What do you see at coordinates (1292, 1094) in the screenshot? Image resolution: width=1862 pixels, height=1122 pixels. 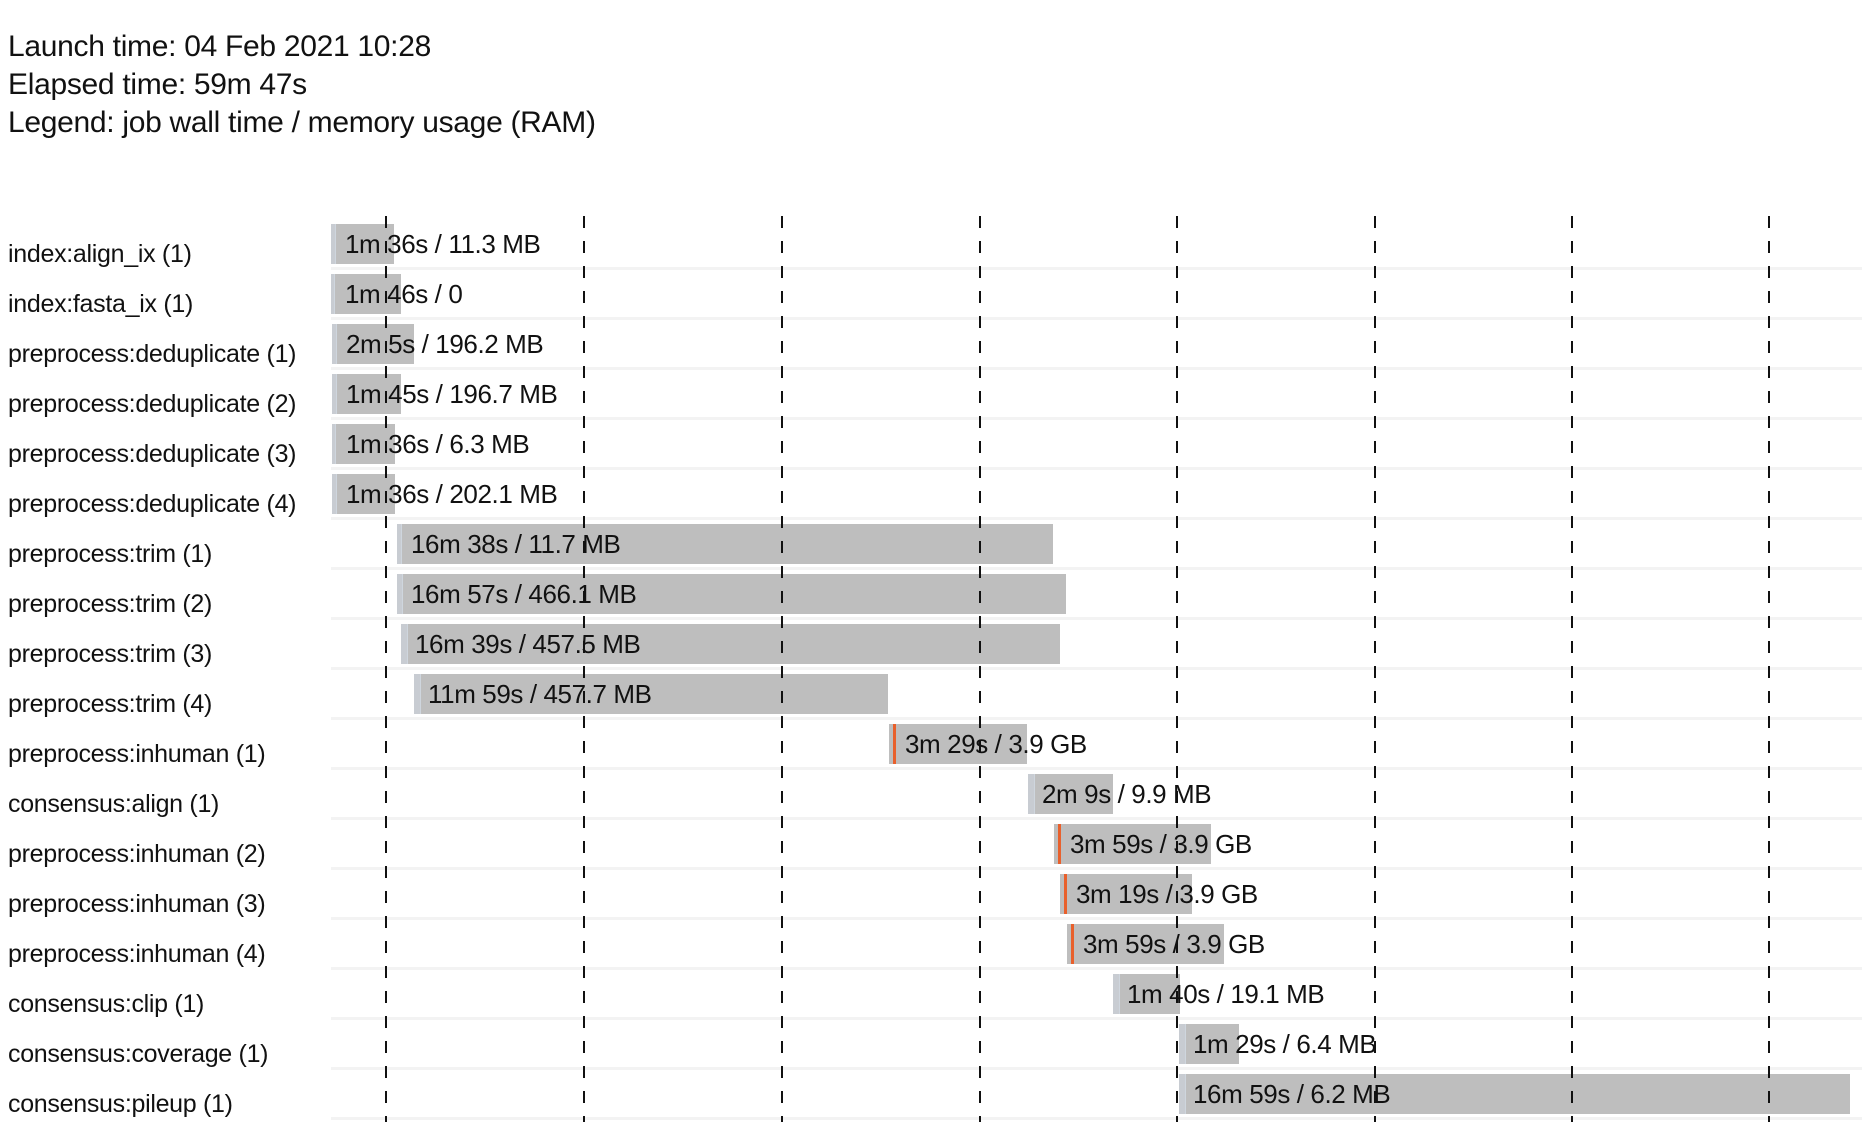 I see `task-bar-label: 16m 59s / 6.2 MB` at bounding box center [1292, 1094].